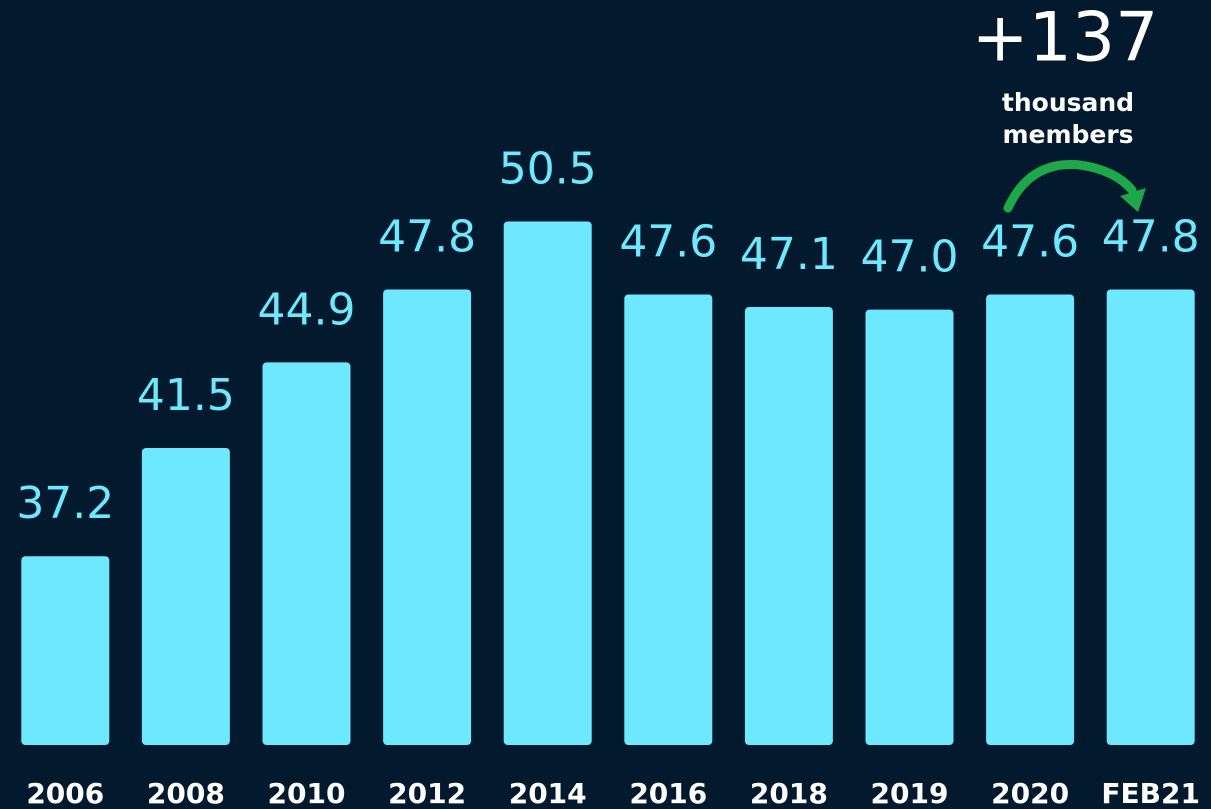 The image size is (1211, 809). What do you see at coordinates (65, 503) in the screenshot?
I see `value-label: 37.2` at bounding box center [65, 503].